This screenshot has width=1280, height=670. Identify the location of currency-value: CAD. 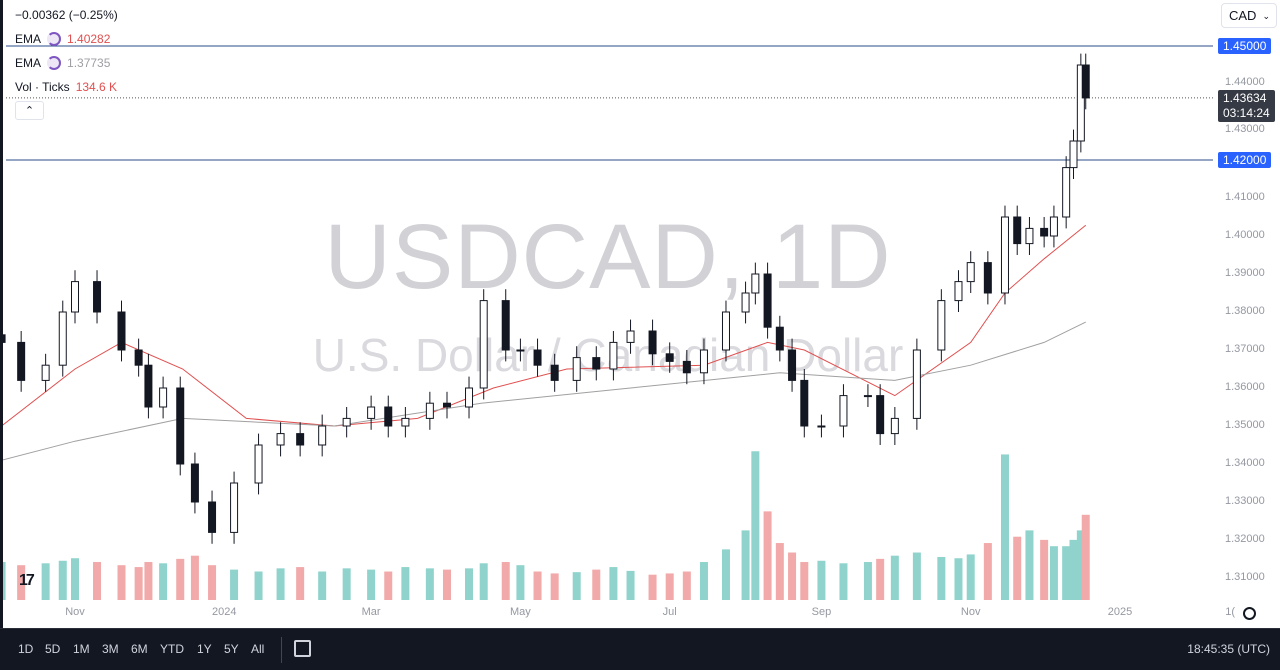
(1243, 15).